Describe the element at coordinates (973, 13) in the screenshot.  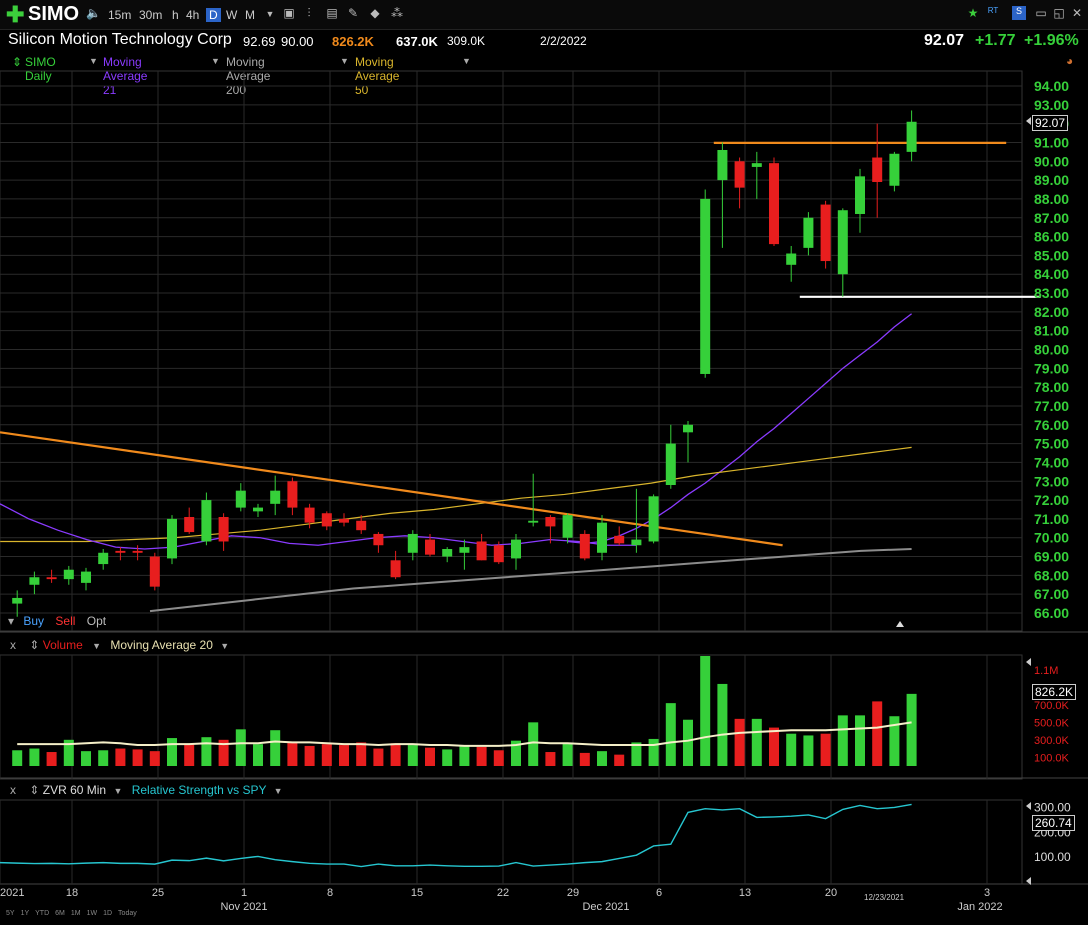
I see `star-icon: ★` at that location.